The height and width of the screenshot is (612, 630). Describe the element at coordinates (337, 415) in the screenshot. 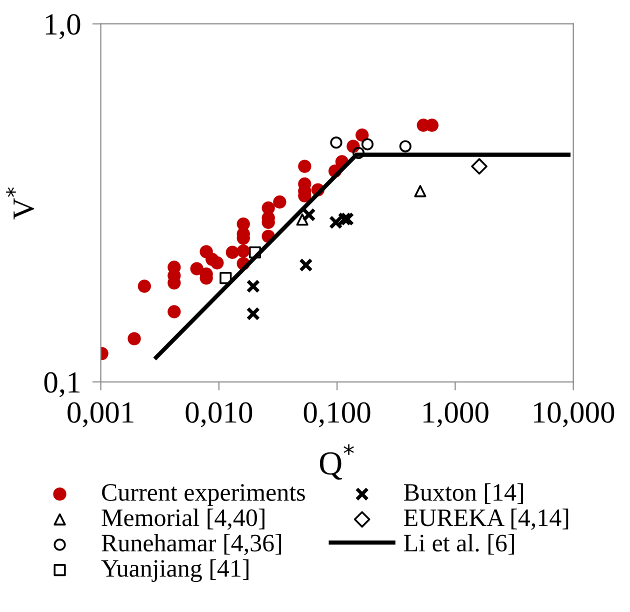

I see `x-tick-label: 0,100` at that location.